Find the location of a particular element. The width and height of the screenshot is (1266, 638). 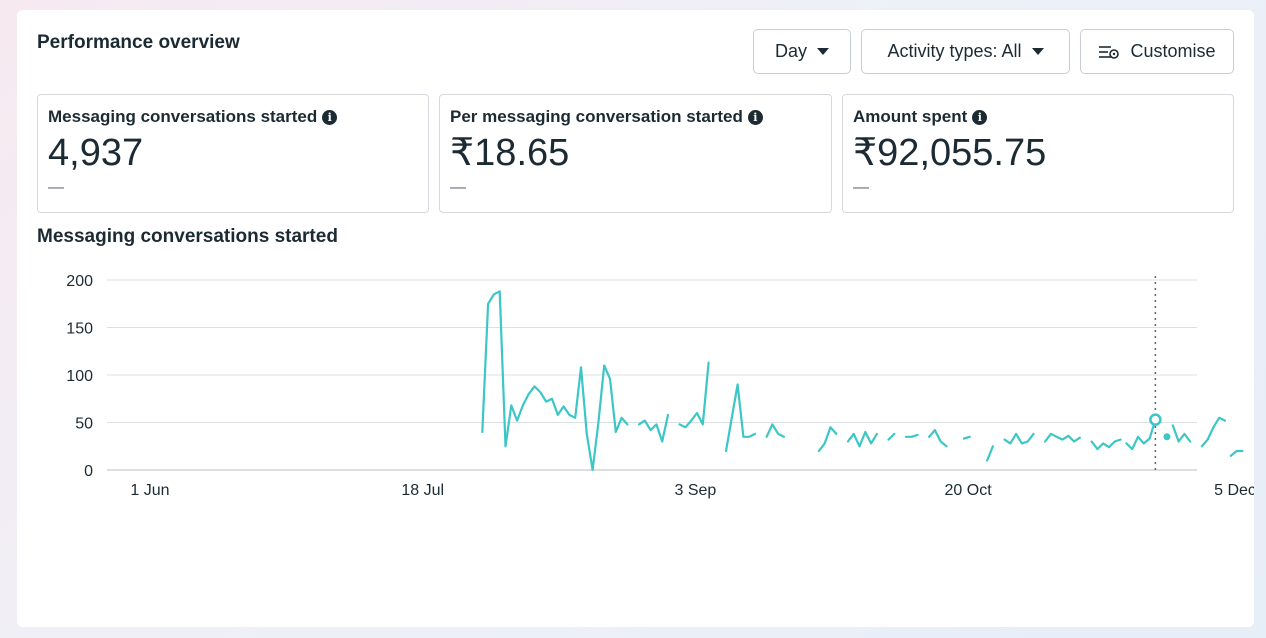

metric-value: ₹92,055.75 is located at coordinates (950, 153).